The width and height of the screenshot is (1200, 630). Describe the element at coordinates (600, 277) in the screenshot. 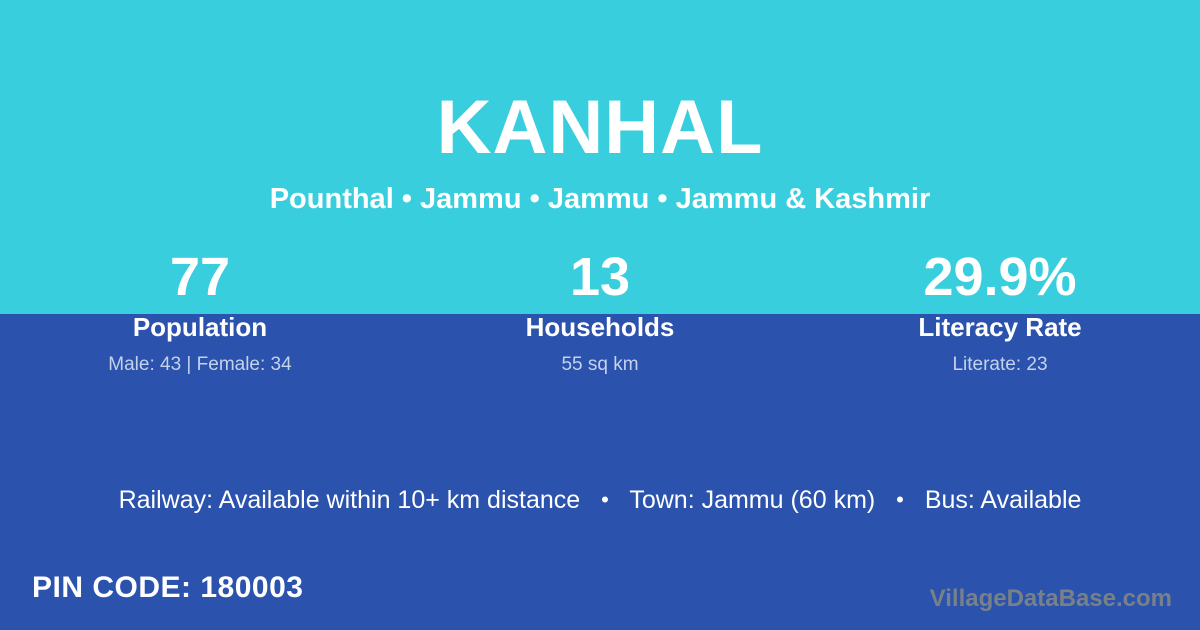

I see `households-value: 13` at that location.